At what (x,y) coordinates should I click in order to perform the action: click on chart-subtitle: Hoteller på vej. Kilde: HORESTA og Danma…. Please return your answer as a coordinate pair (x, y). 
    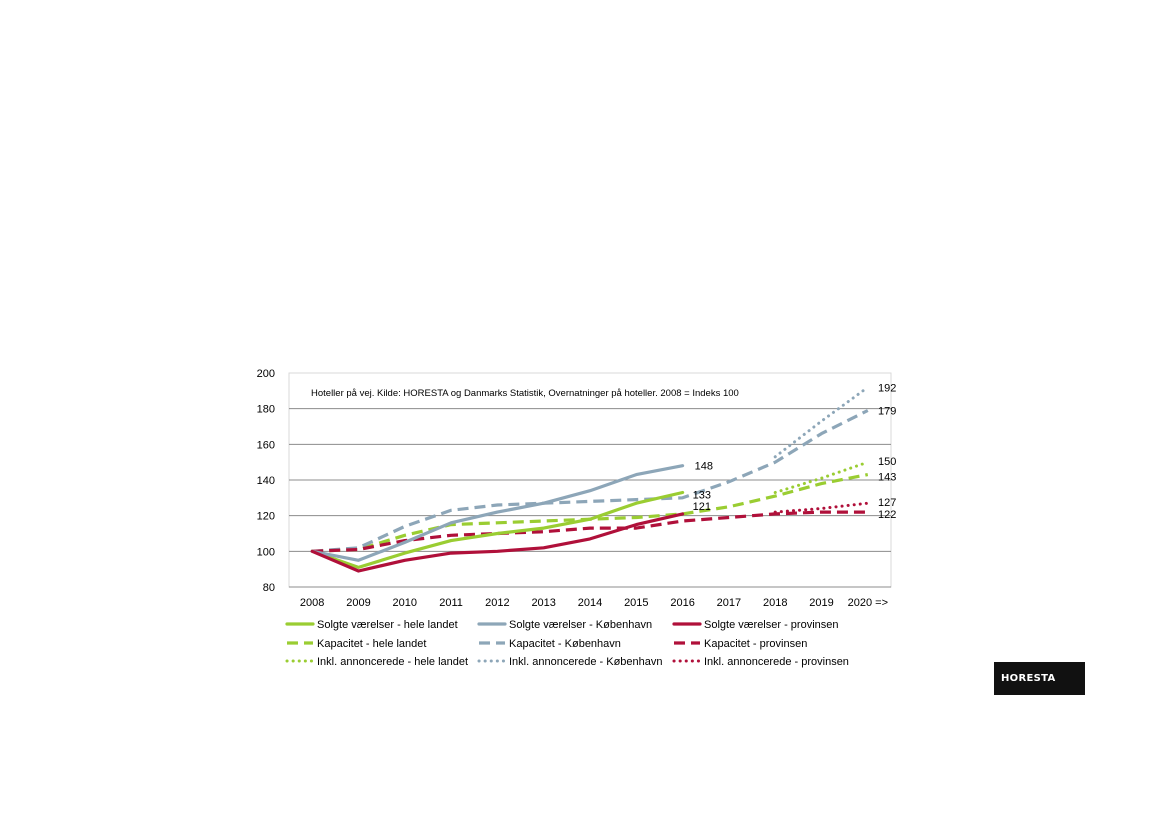
    Looking at the image, I should click on (525, 393).